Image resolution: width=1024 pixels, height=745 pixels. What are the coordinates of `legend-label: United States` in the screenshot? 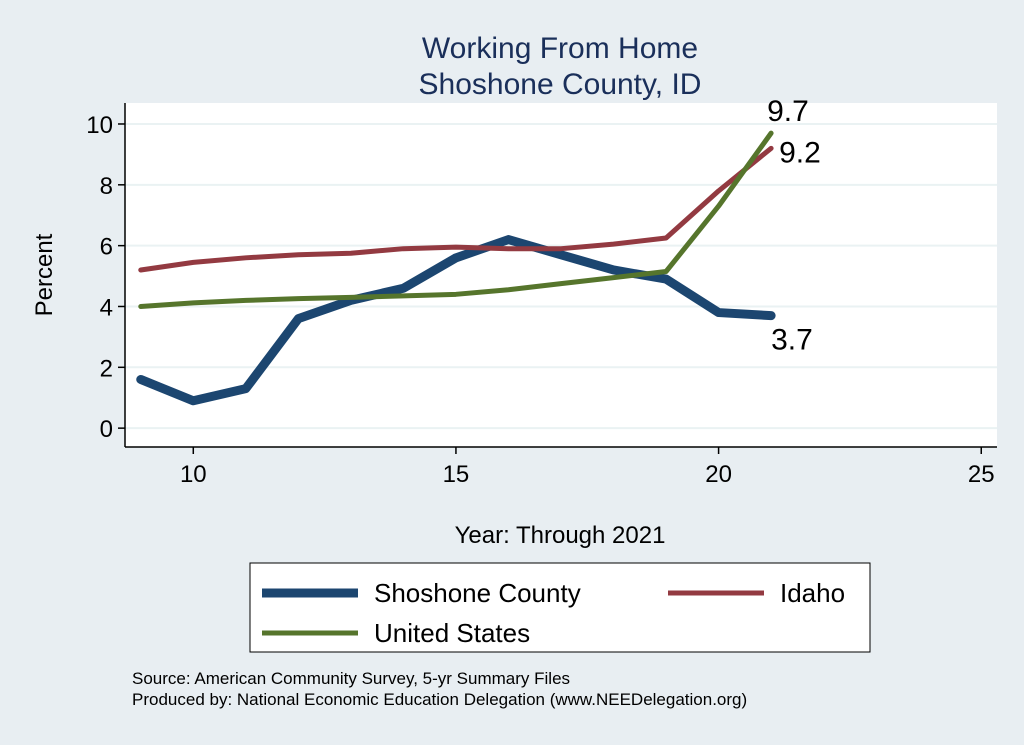 It's located at (452, 633).